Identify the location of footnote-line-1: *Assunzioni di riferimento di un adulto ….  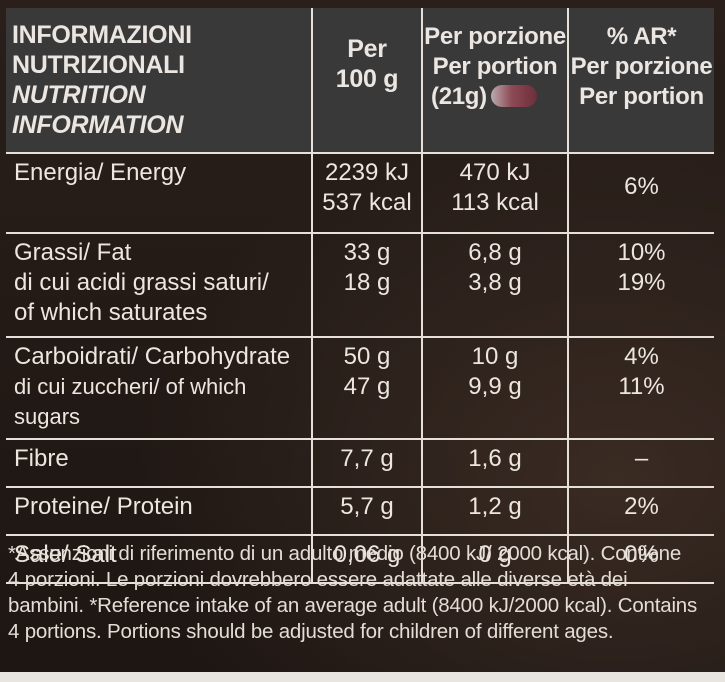
(345, 553).